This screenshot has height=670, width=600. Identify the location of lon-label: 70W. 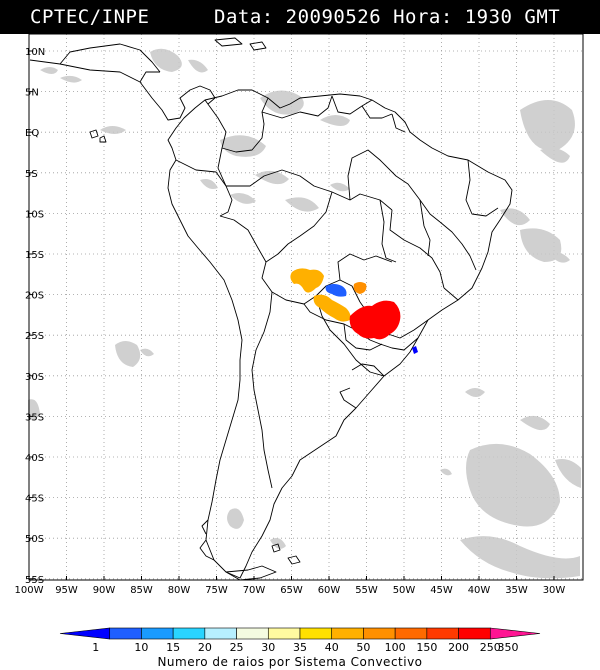
(254, 590).